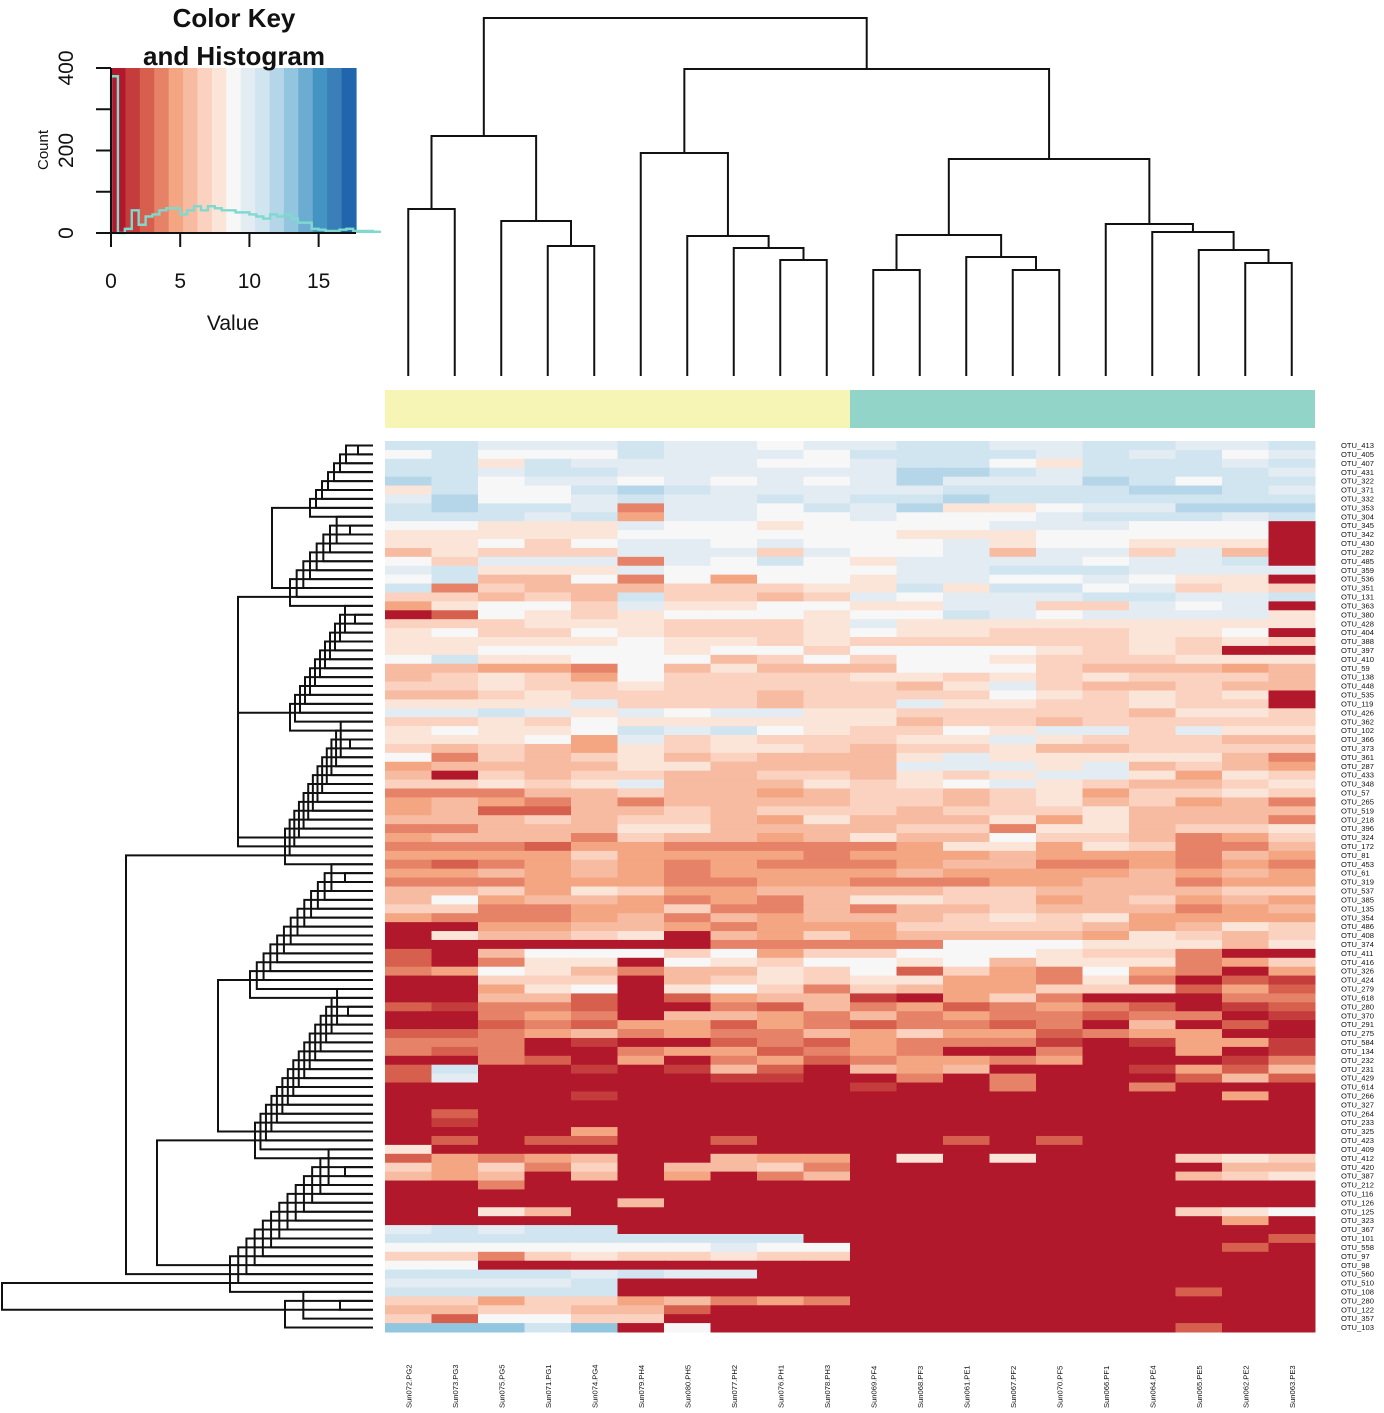  I want to click on row-label: OTU_424, so click(1357, 980).